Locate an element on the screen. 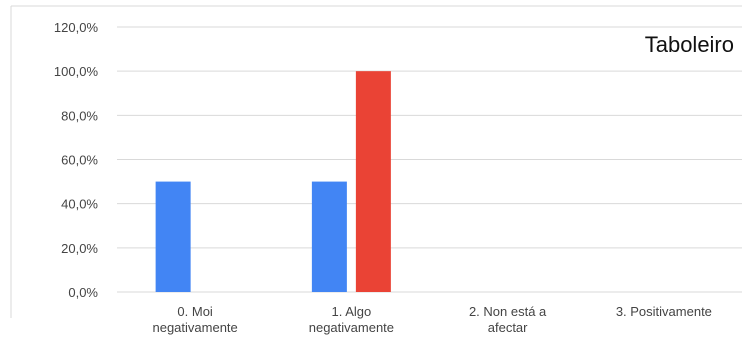 Image resolution: width=742 pixels, height=341 pixels. x-category-label: 3. Positivamente is located at coordinates (664, 311).